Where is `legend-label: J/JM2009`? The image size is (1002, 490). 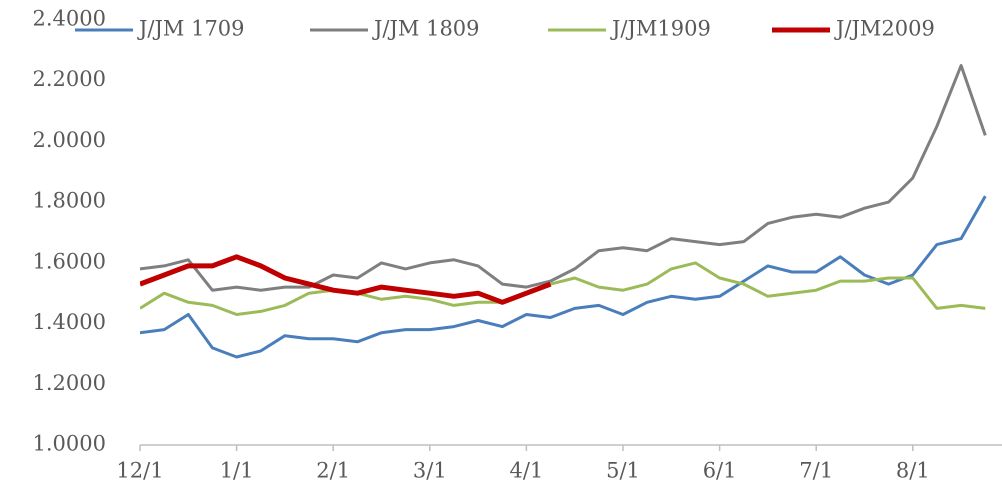
legend-label: J/JM2009 is located at coordinates (884, 29).